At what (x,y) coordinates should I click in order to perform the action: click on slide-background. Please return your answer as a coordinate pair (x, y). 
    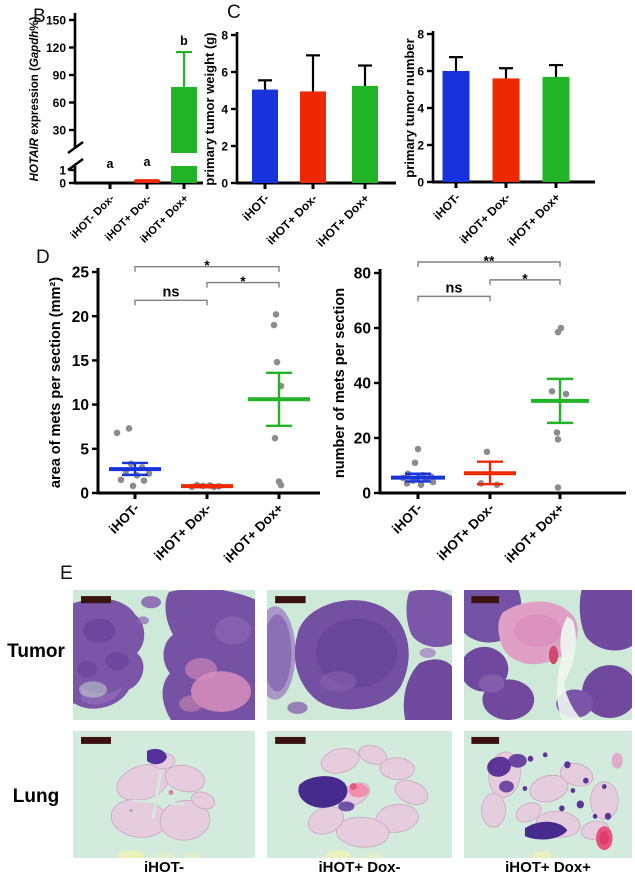
    Looking at the image, I should click on (164, 794).